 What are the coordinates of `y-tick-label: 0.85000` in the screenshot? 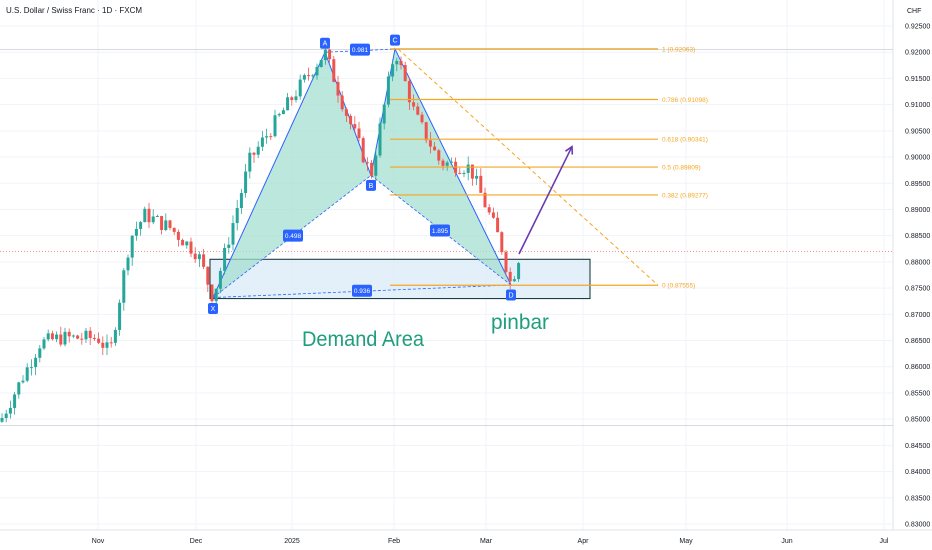 It's located at (917, 420).